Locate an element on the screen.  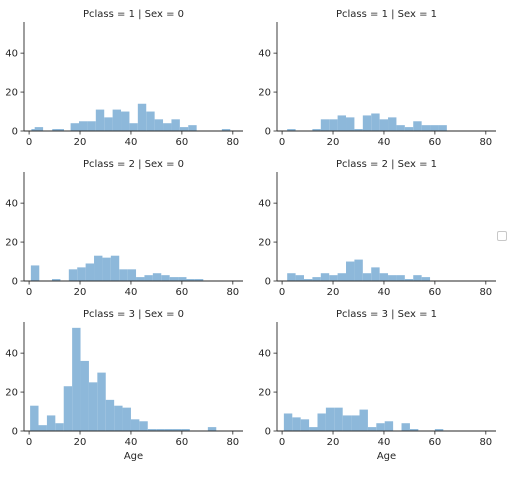
facet-panel: Pclass = 1 | Sex = 0 0 20 40 0 20 40 60 80 is located at coordinates (124, 78).